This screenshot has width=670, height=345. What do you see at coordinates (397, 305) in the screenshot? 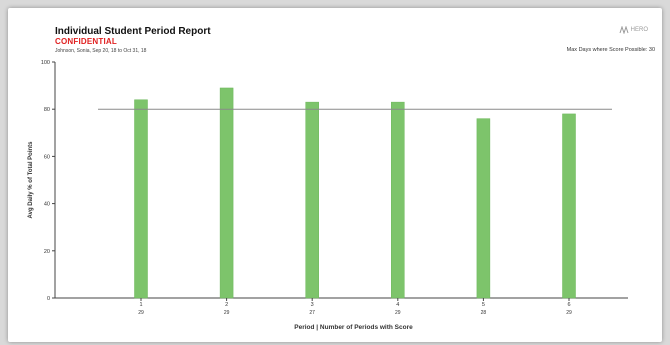
I see `x-tick-label: 4` at bounding box center [397, 305].